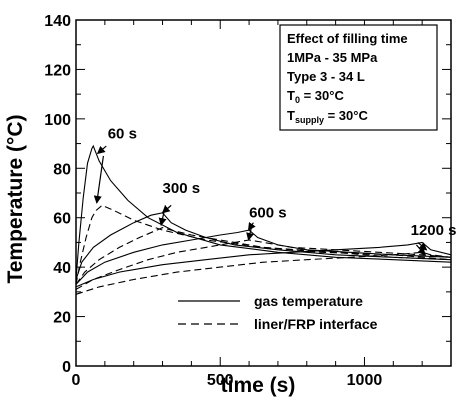 Image resolution: width=472 pixels, height=401 pixels. Describe the element at coordinates (57, 70) in the screenshot. I see `y-tick-label-120: 120` at that location.